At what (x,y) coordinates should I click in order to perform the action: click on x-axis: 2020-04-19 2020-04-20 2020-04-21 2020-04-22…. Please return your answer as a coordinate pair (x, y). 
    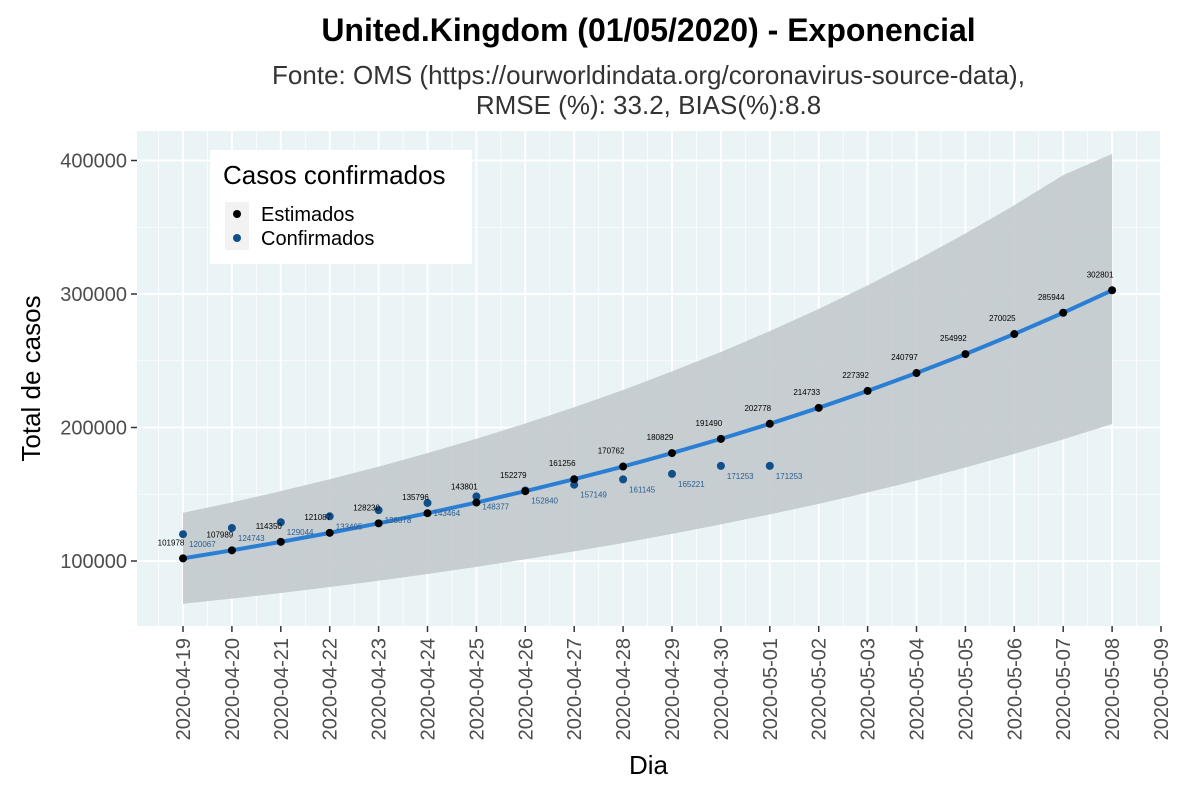
    Looking at the image, I should click on (673, 683).